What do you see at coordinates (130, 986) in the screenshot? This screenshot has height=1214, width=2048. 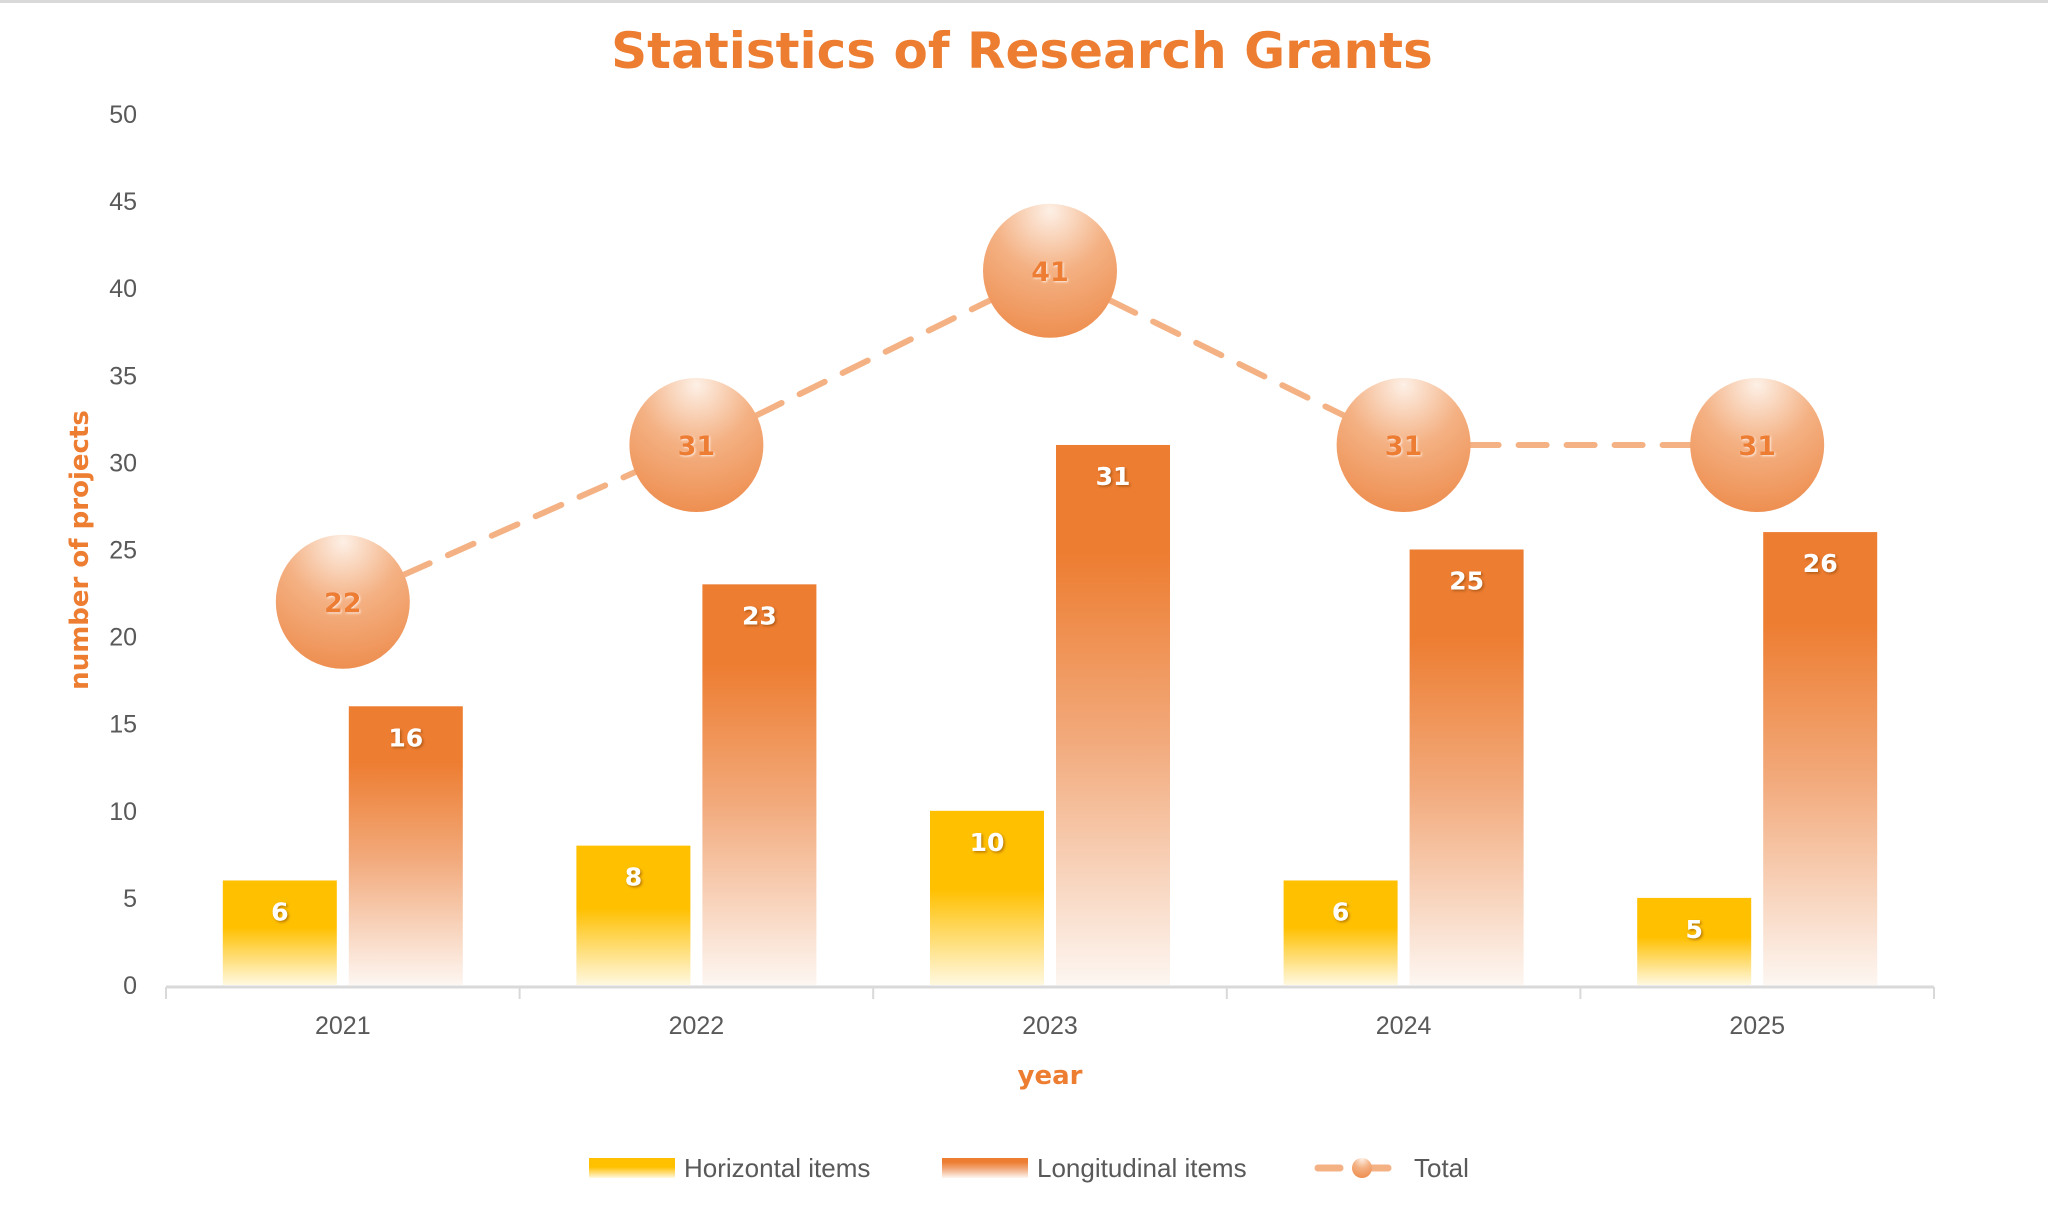 I see `y-tick-label: 0` at bounding box center [130, 986].